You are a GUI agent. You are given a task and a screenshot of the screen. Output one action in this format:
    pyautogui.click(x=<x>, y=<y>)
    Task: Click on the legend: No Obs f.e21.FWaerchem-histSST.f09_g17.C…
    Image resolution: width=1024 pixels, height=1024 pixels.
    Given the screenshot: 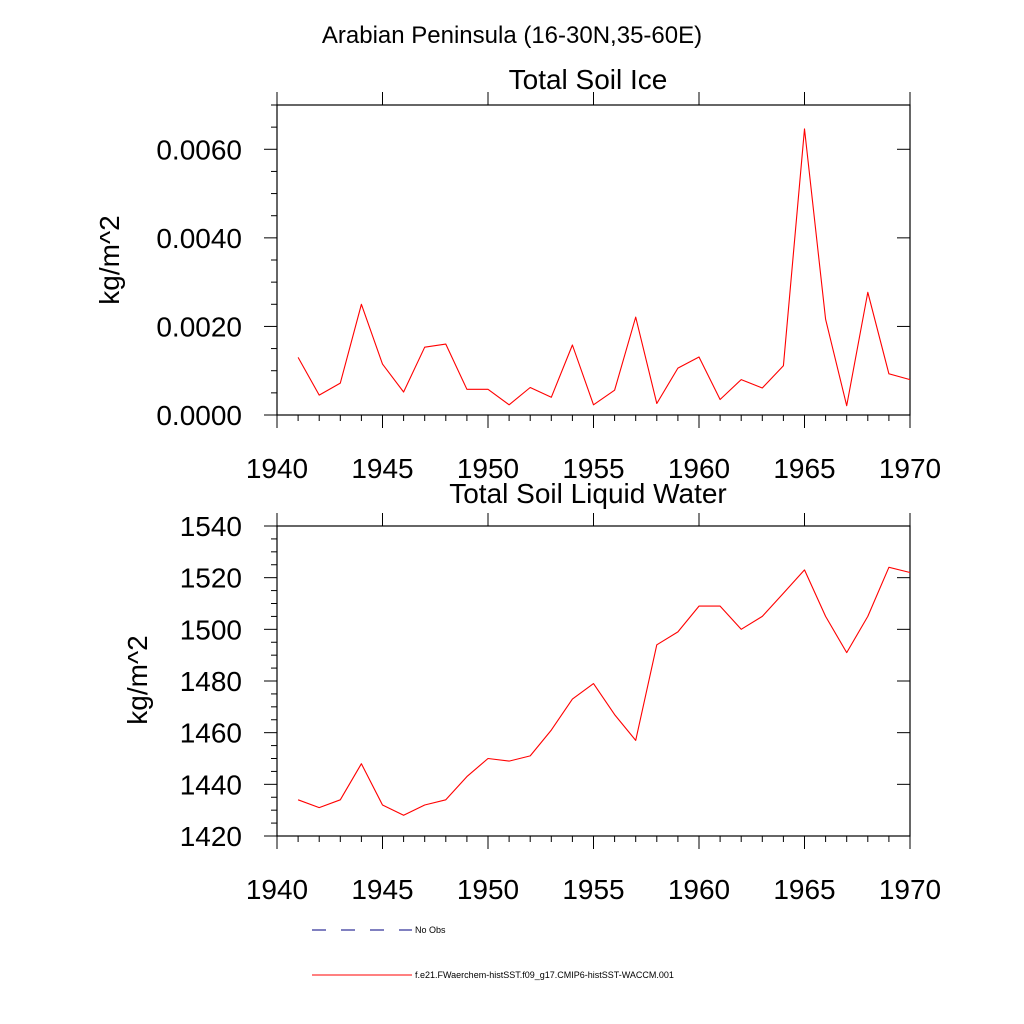 What is the action you would take?
    pyautogui.click(x=493, y=952)
    